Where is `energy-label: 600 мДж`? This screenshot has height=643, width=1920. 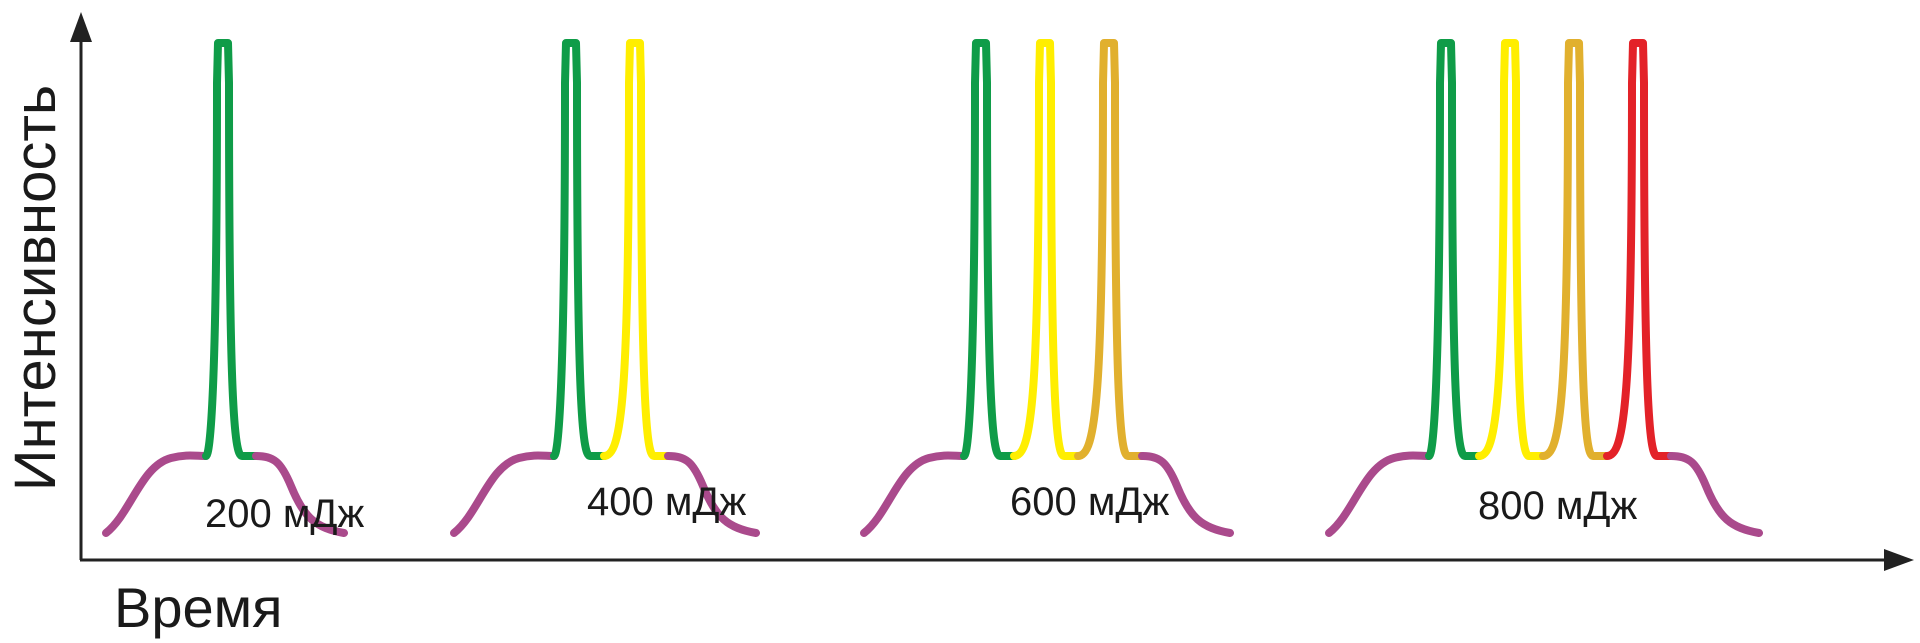 energy-label: 600 мДж is located at coordinates (1089, 502).